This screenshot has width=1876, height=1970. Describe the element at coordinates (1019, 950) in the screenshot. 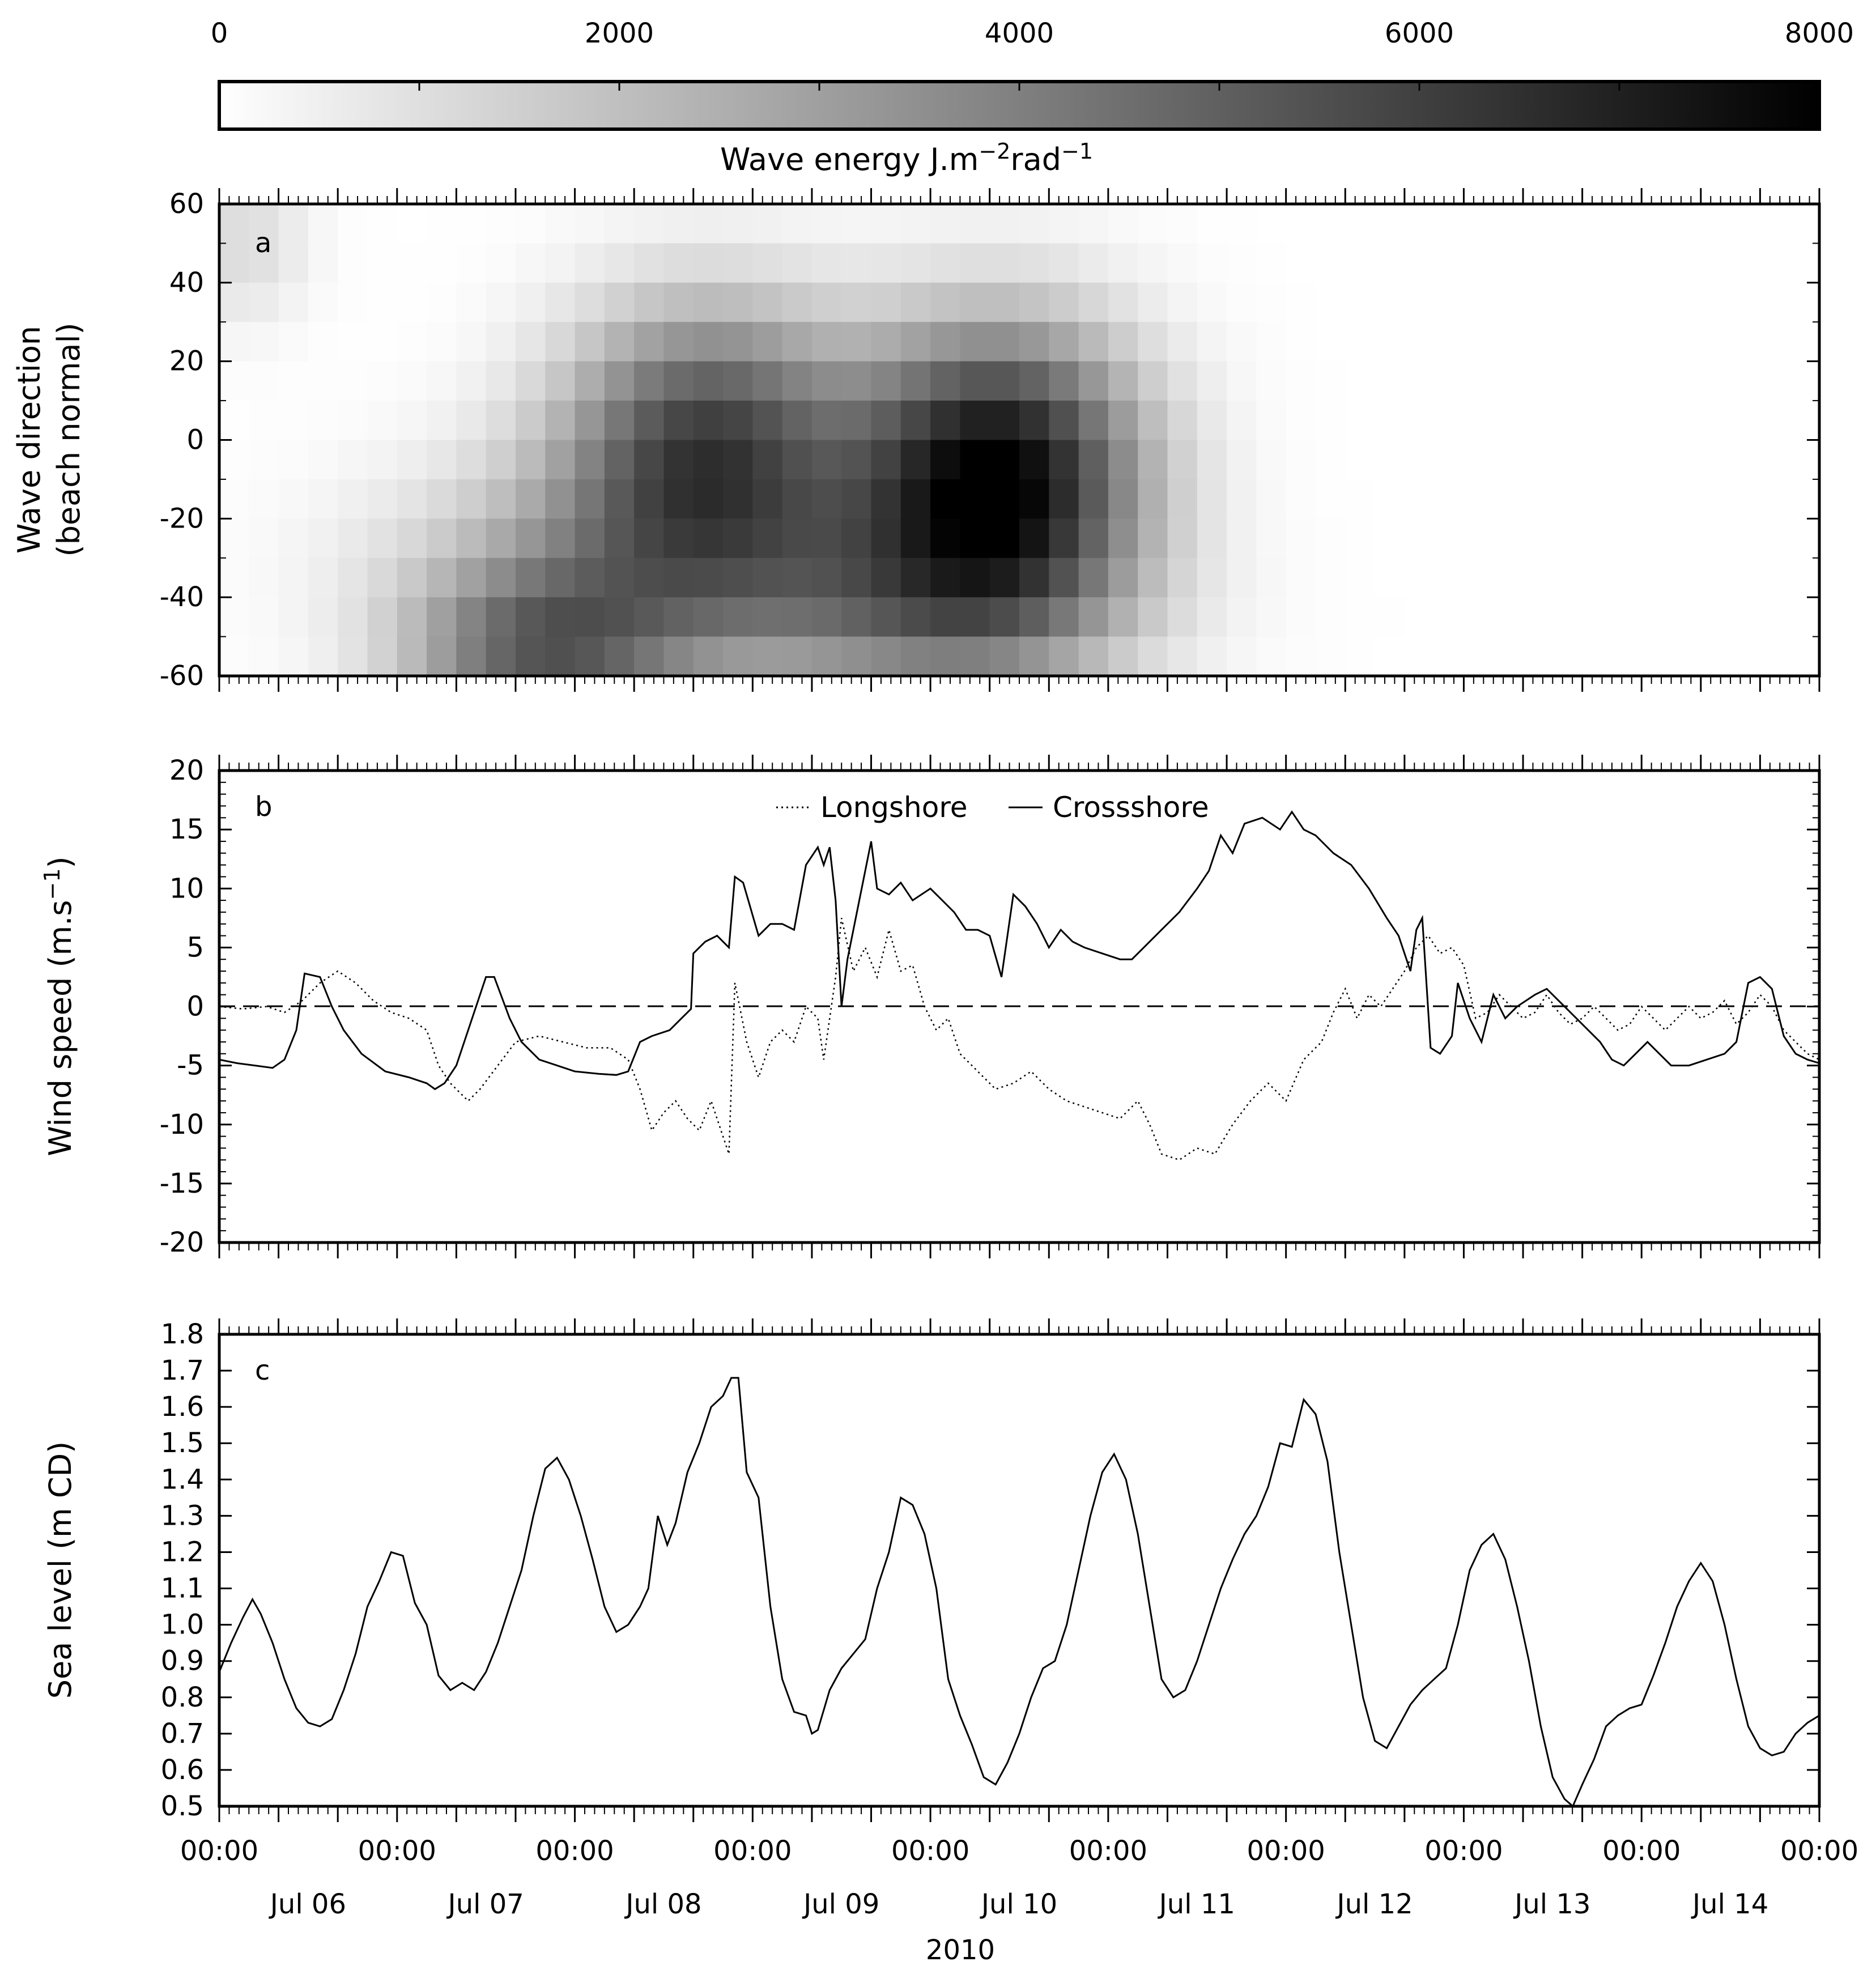

I see `crossshore-line` at that location.